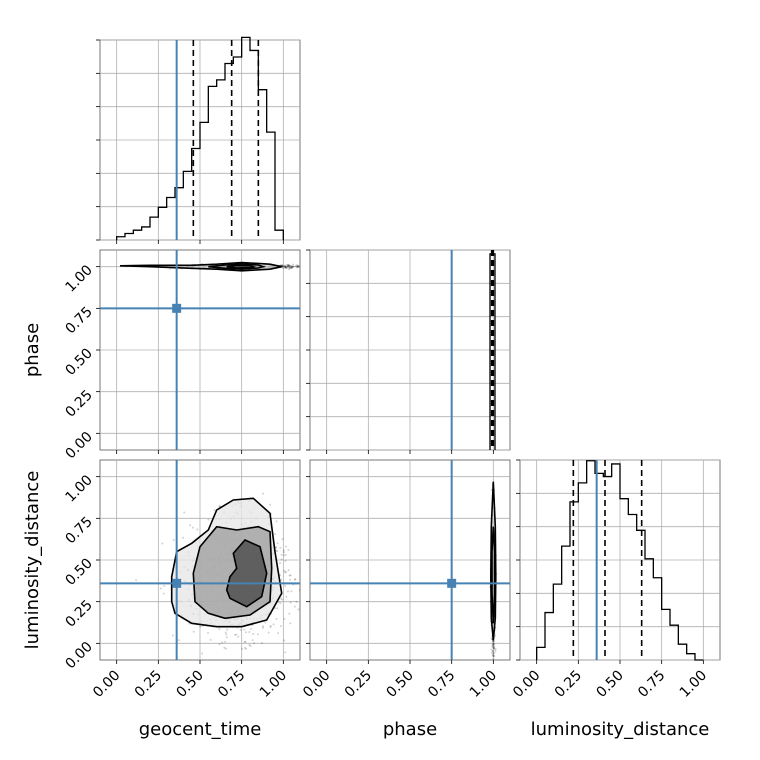 The height and width of the screenshot is (760, 760). I want to click on x-axis-label-luminosity-distance: luminosity_distance, so click(620, 729).